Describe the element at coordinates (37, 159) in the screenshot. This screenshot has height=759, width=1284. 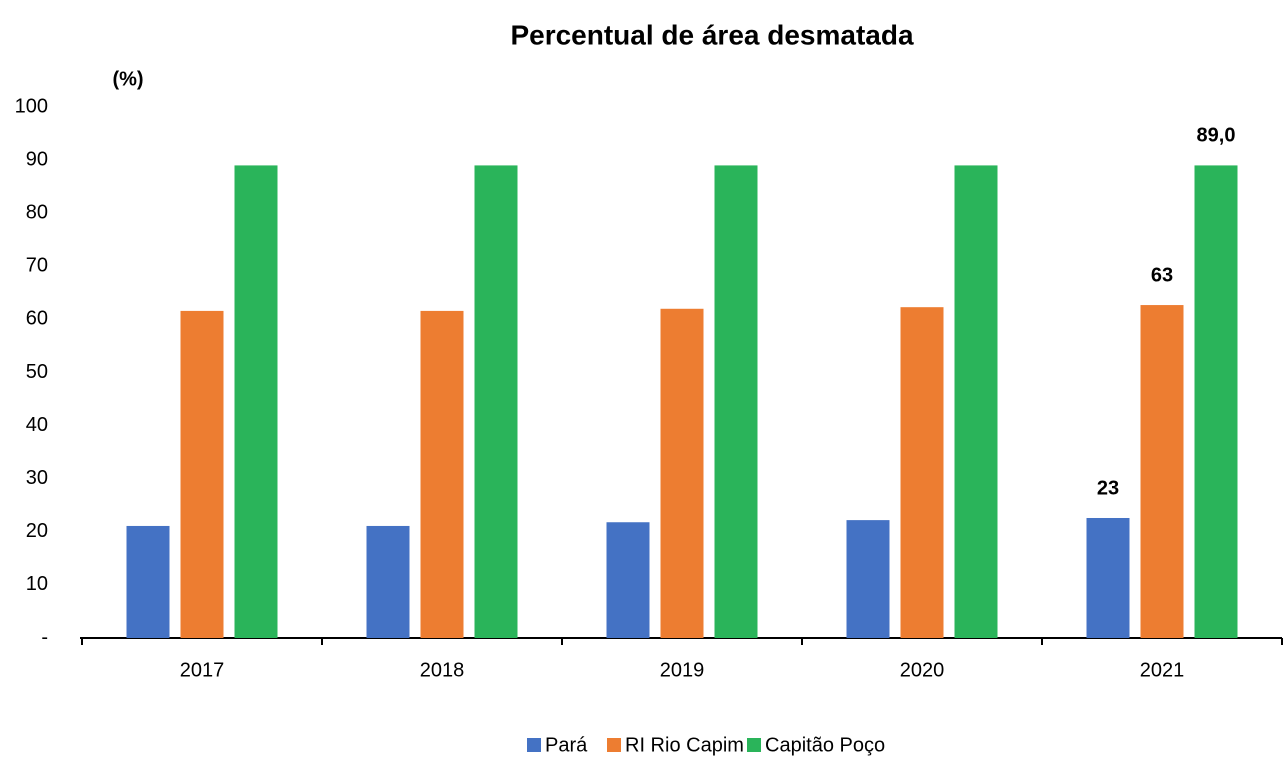
I see `y-tick-label: 90` at that location.